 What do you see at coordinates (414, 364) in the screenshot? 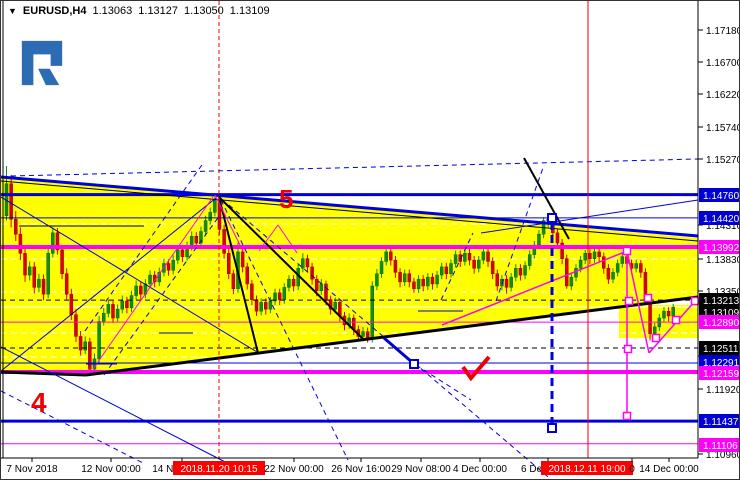
I see `measure-node` at bounding box center [414, 364].